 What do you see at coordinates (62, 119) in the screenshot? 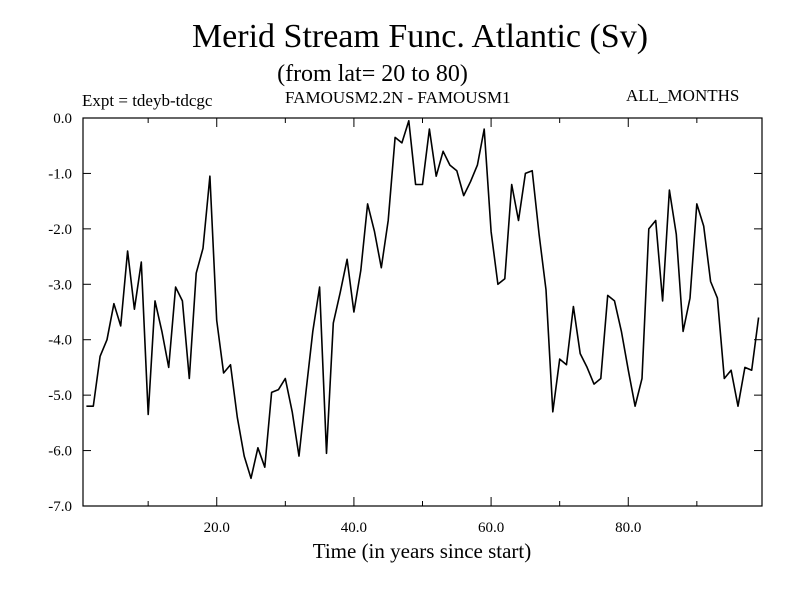
I see `y-tick-label: 0.0` at bounding box center [62, 119].